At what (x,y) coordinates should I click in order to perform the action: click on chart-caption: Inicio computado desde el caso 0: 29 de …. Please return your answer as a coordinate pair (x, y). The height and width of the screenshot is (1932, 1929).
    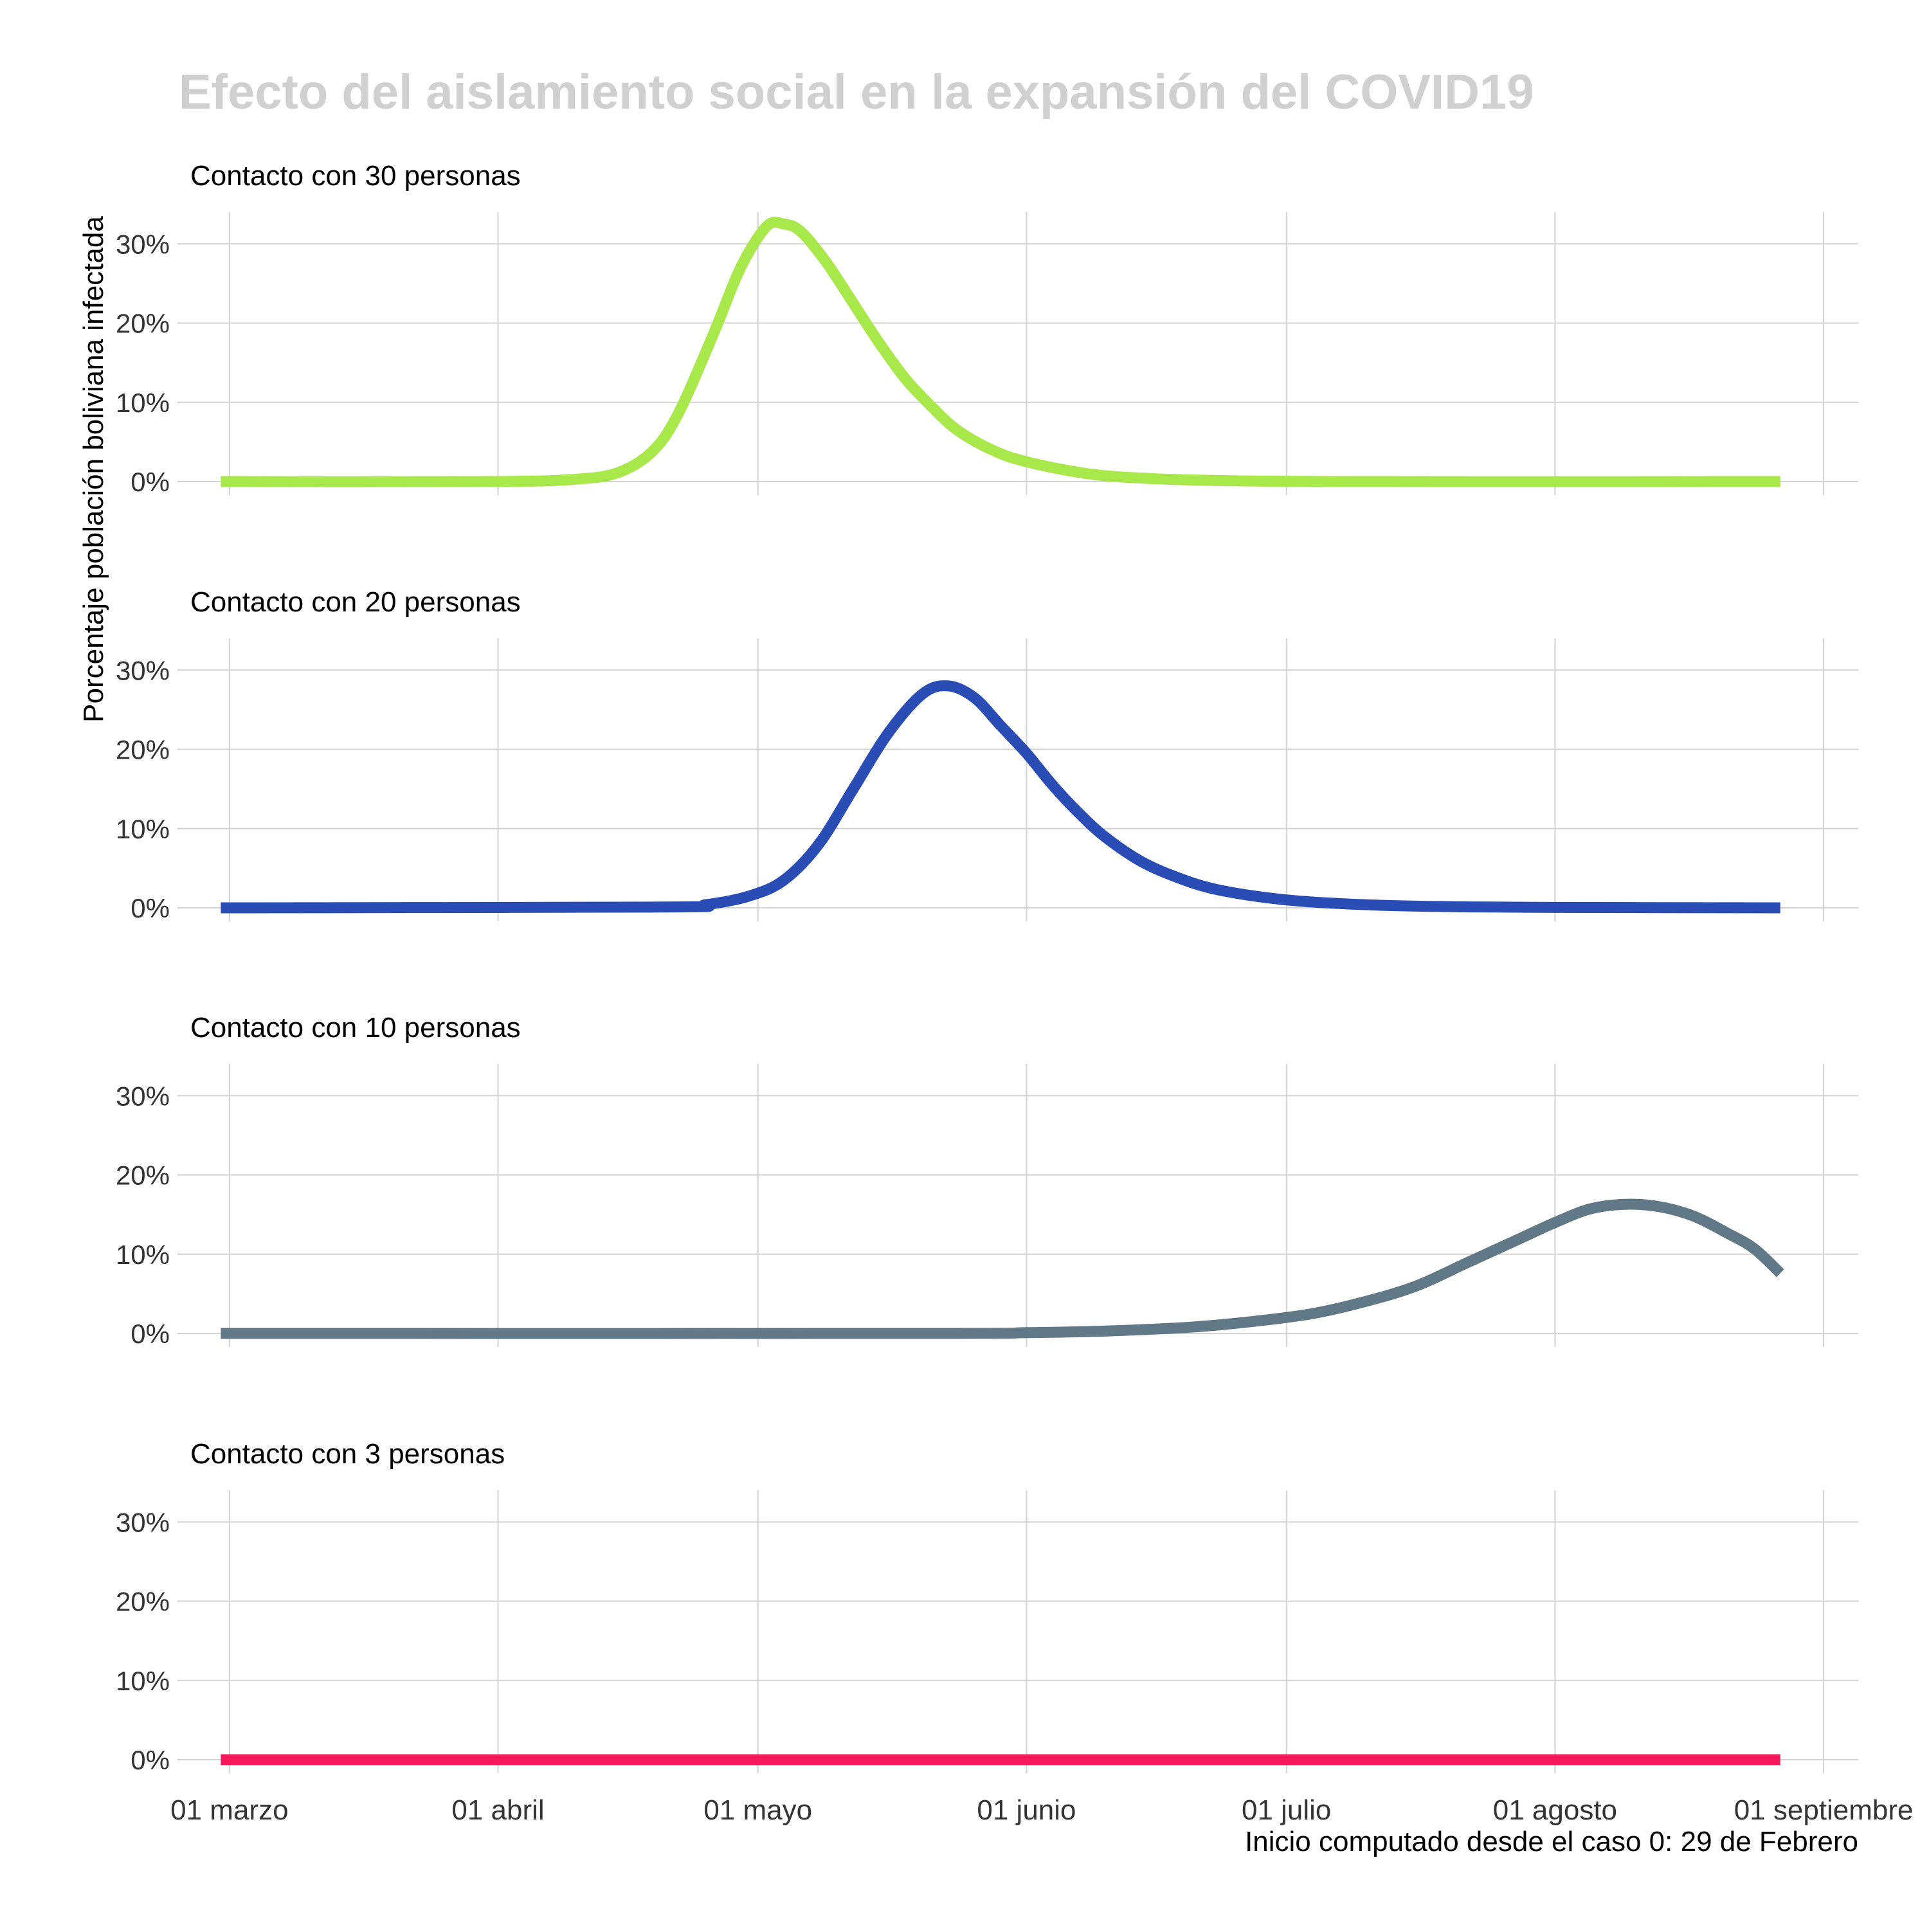
    Looking at the image, I should click on (1551, 1841).